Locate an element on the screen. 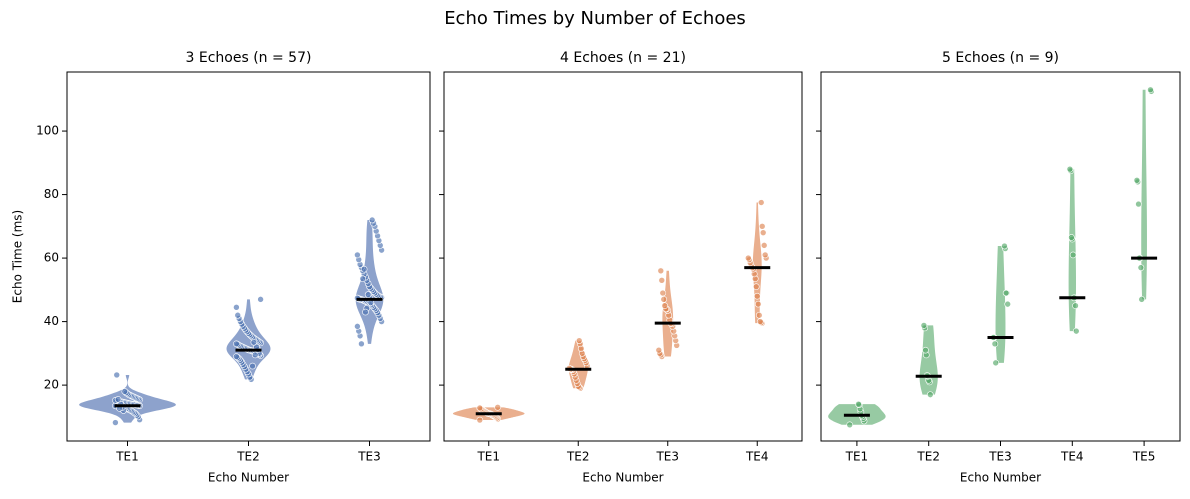 The image size is (1190, 499). y-tick-label: 60 is located at coordinates (51, 258).